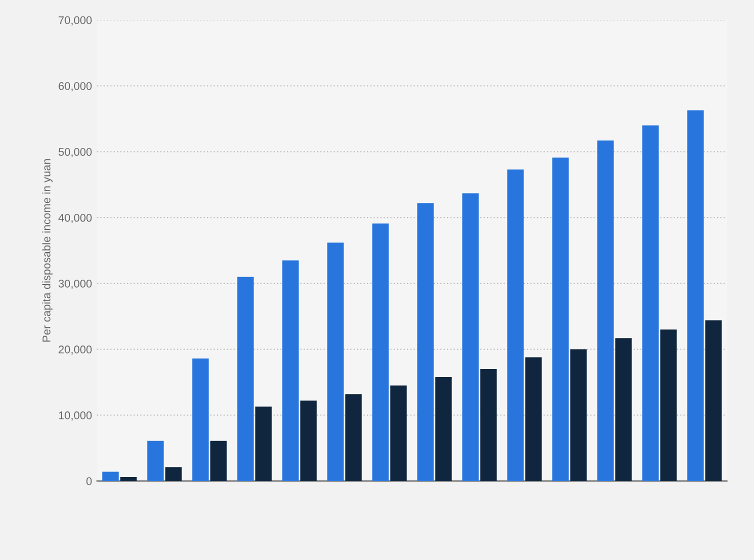 Image resolution: width=754 pixels, height=560 pixels. I want to click on y-tick-label: 50,000, so click(75, 153).